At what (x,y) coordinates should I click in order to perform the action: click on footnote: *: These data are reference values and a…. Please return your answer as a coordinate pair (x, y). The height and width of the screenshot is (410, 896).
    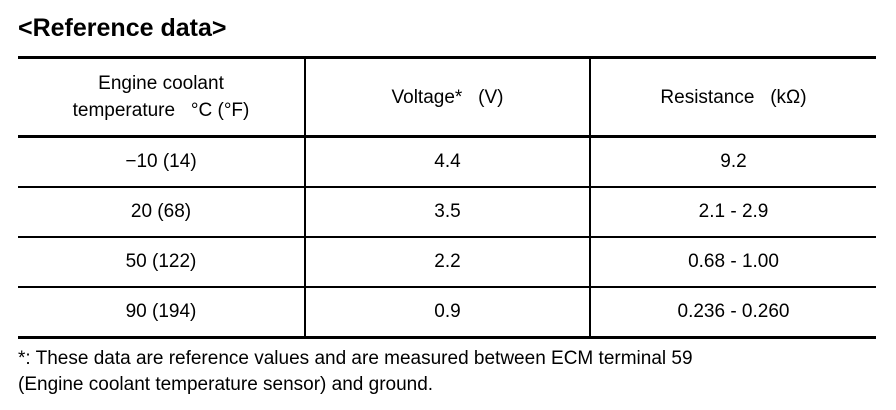
    Looking at the image, I should click on (355, 372).